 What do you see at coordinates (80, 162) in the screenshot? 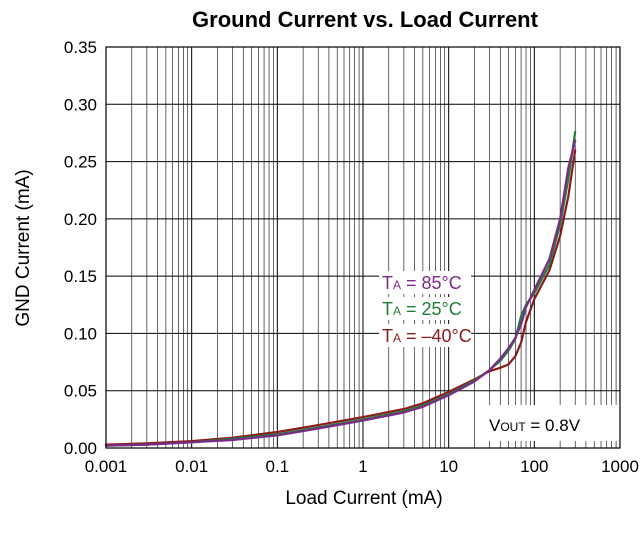
I see `y-tick-label: 0.25` at bounding box center [80, 162].